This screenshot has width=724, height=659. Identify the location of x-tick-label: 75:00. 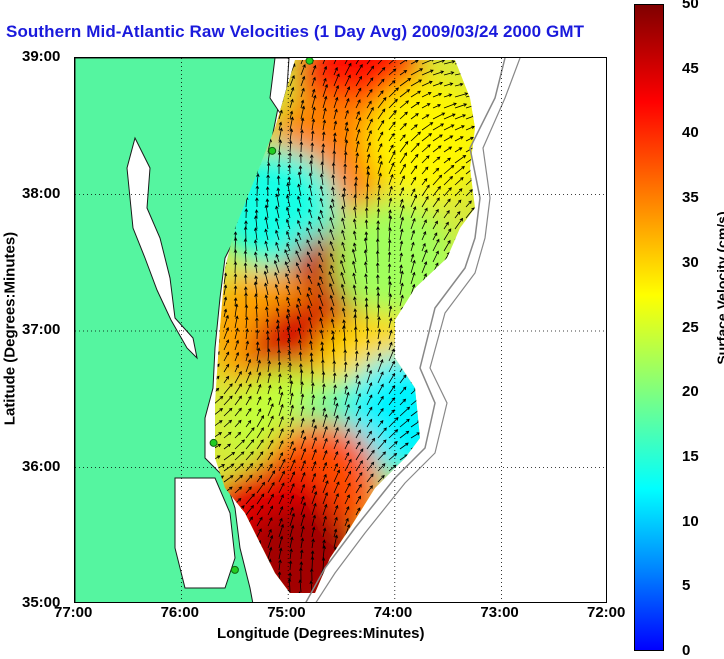
(286, 612).